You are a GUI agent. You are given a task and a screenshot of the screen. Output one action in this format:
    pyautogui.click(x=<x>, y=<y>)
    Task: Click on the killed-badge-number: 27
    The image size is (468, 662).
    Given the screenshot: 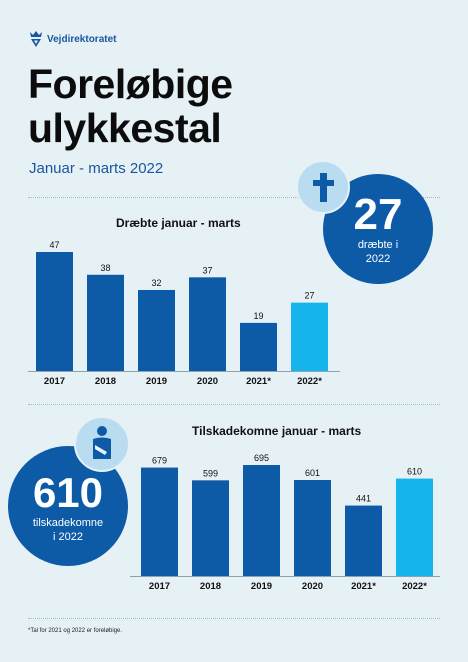 What is the action you would take?
    pyautogui.click(x=378, y=214)
    